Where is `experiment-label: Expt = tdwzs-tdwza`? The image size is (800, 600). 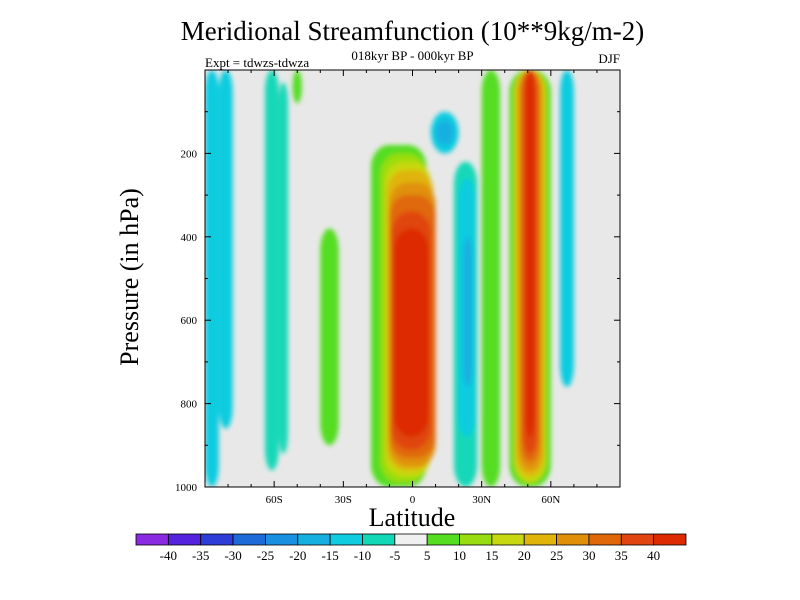
experiment-label: Expt = tdwzs-tdwza is located at coordinates (257, 62).